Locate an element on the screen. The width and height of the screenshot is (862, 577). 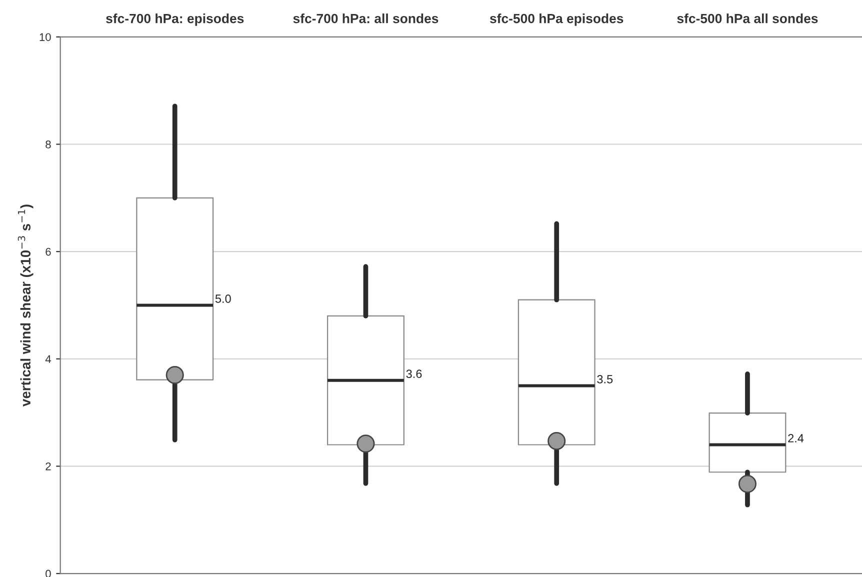
annotation: 2.4 is located at coordinates (796, 438).